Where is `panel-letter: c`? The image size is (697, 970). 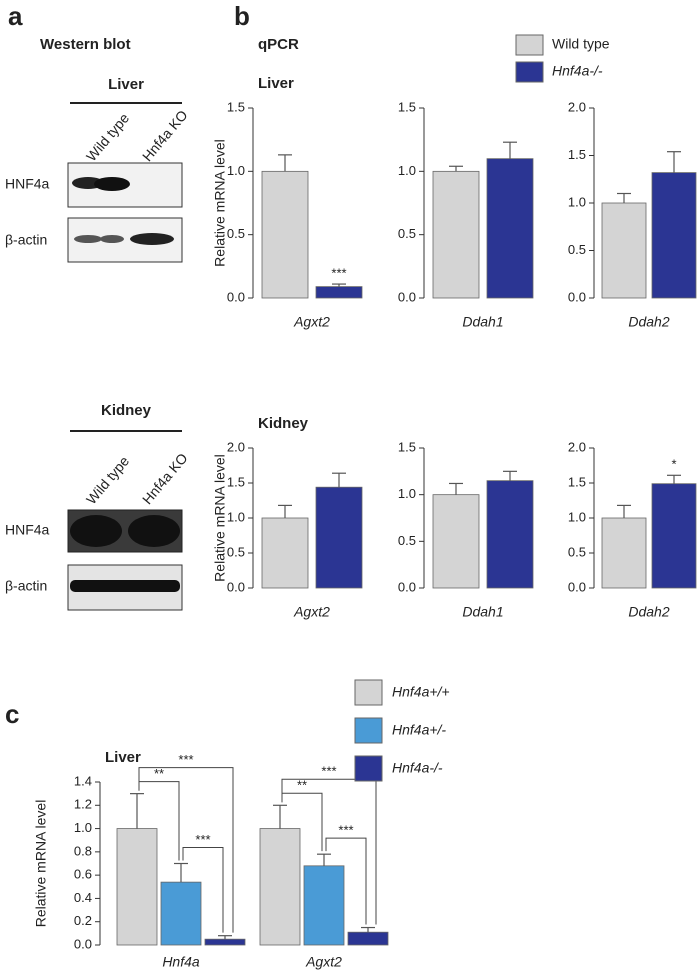 panel-letter: c is located at coordinates (12, 714).